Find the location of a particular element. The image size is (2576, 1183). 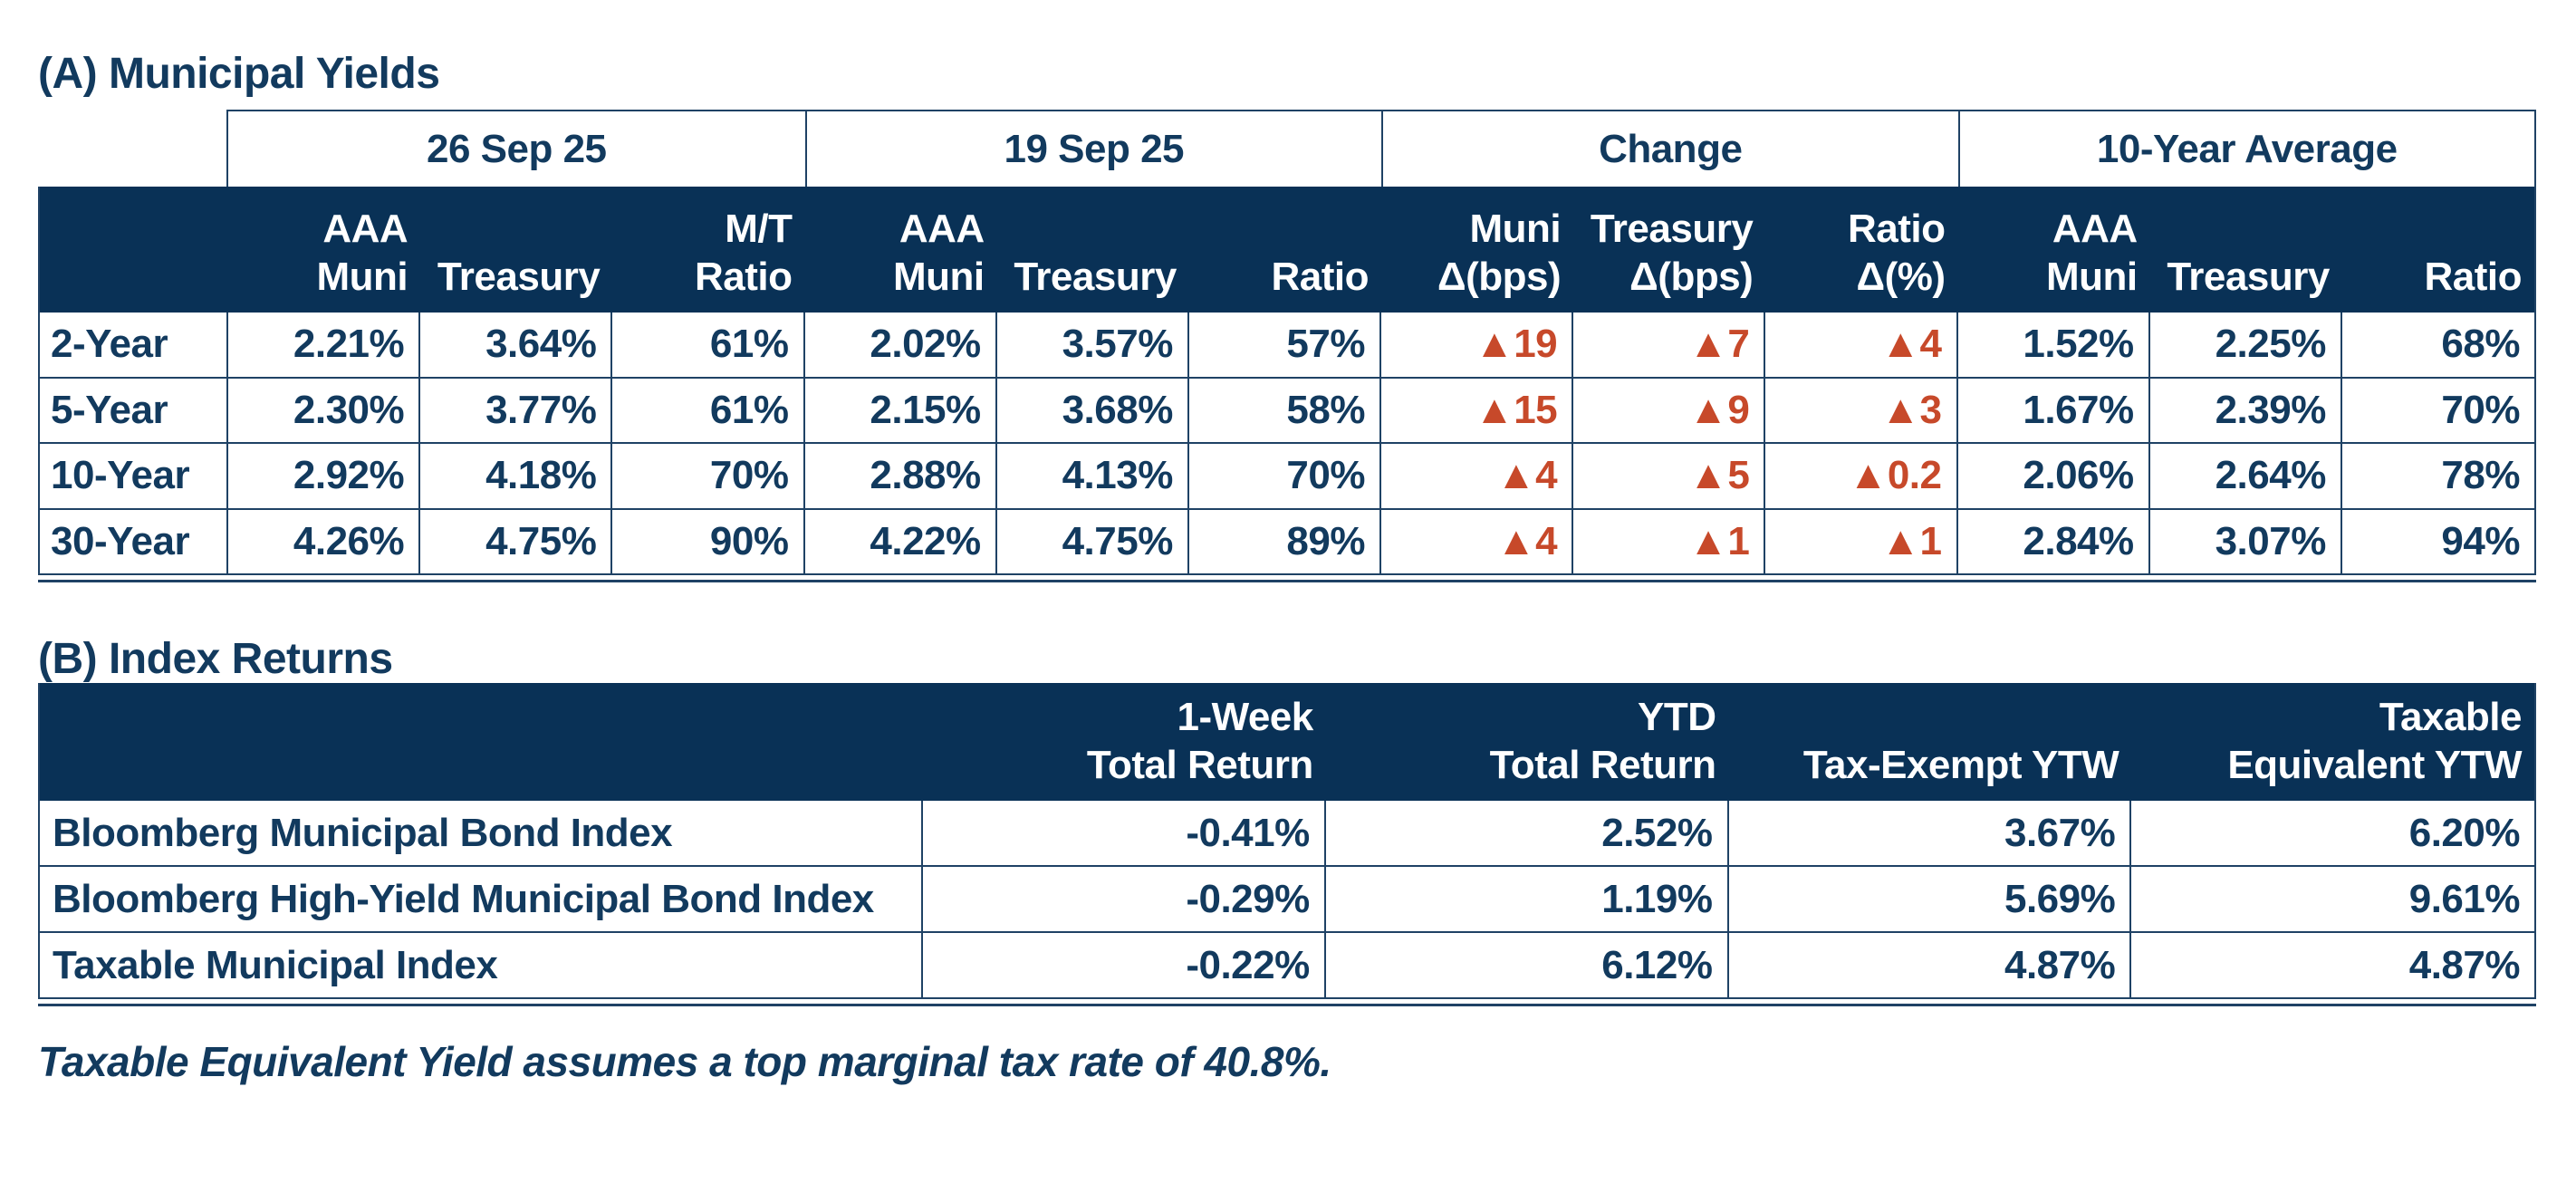

yield-cell: 2.64% is located at coordinates (2245, 477).